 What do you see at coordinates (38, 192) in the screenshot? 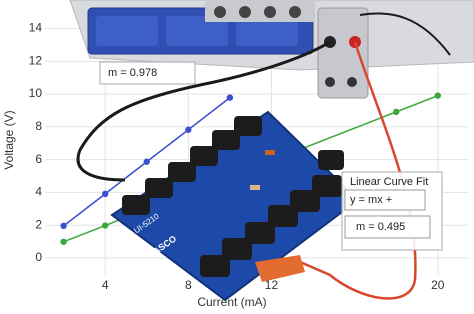
I see `y-tick-label: 4` at bounding box center [38, 192].